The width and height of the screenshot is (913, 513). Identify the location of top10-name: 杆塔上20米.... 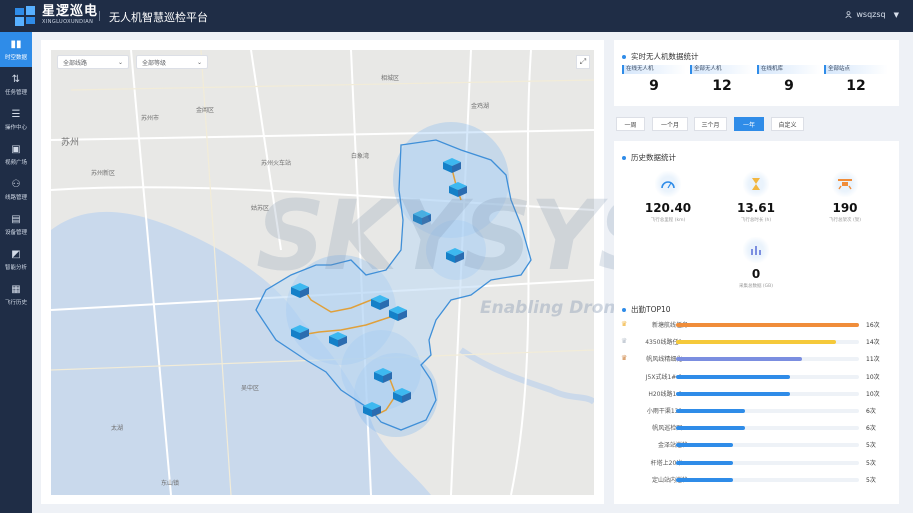
(669, 463).